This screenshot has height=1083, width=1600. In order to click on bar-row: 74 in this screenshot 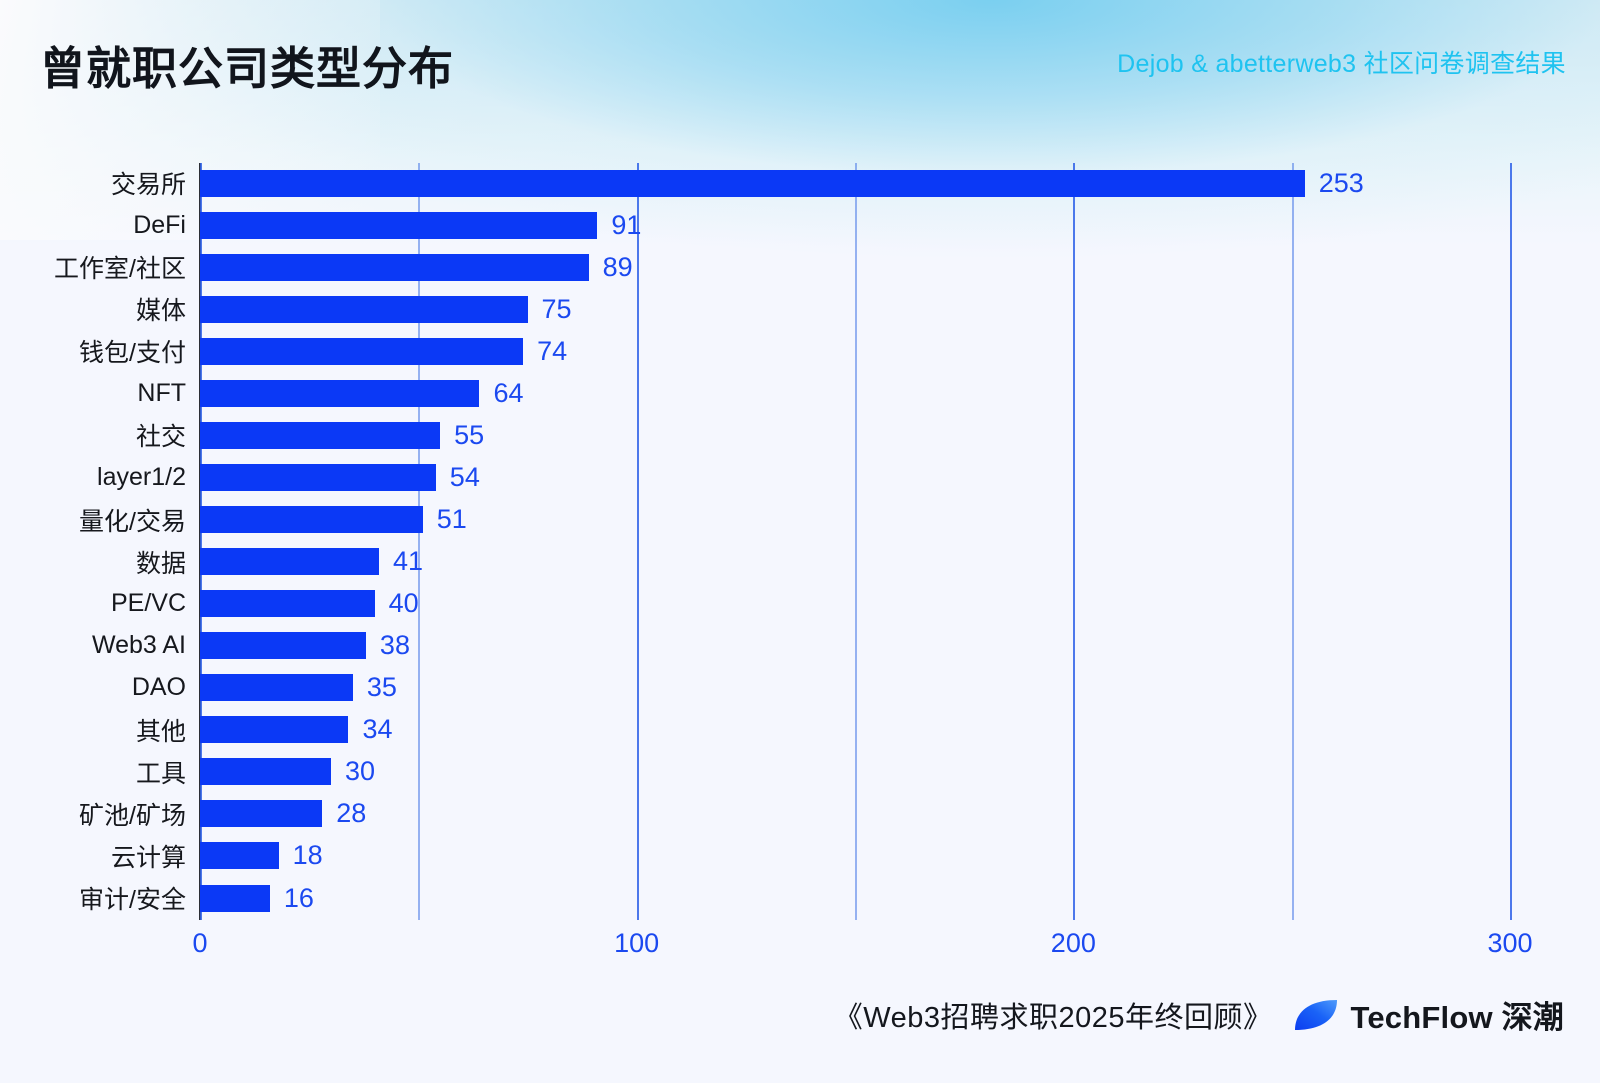, I will do `click(855, 351)`.